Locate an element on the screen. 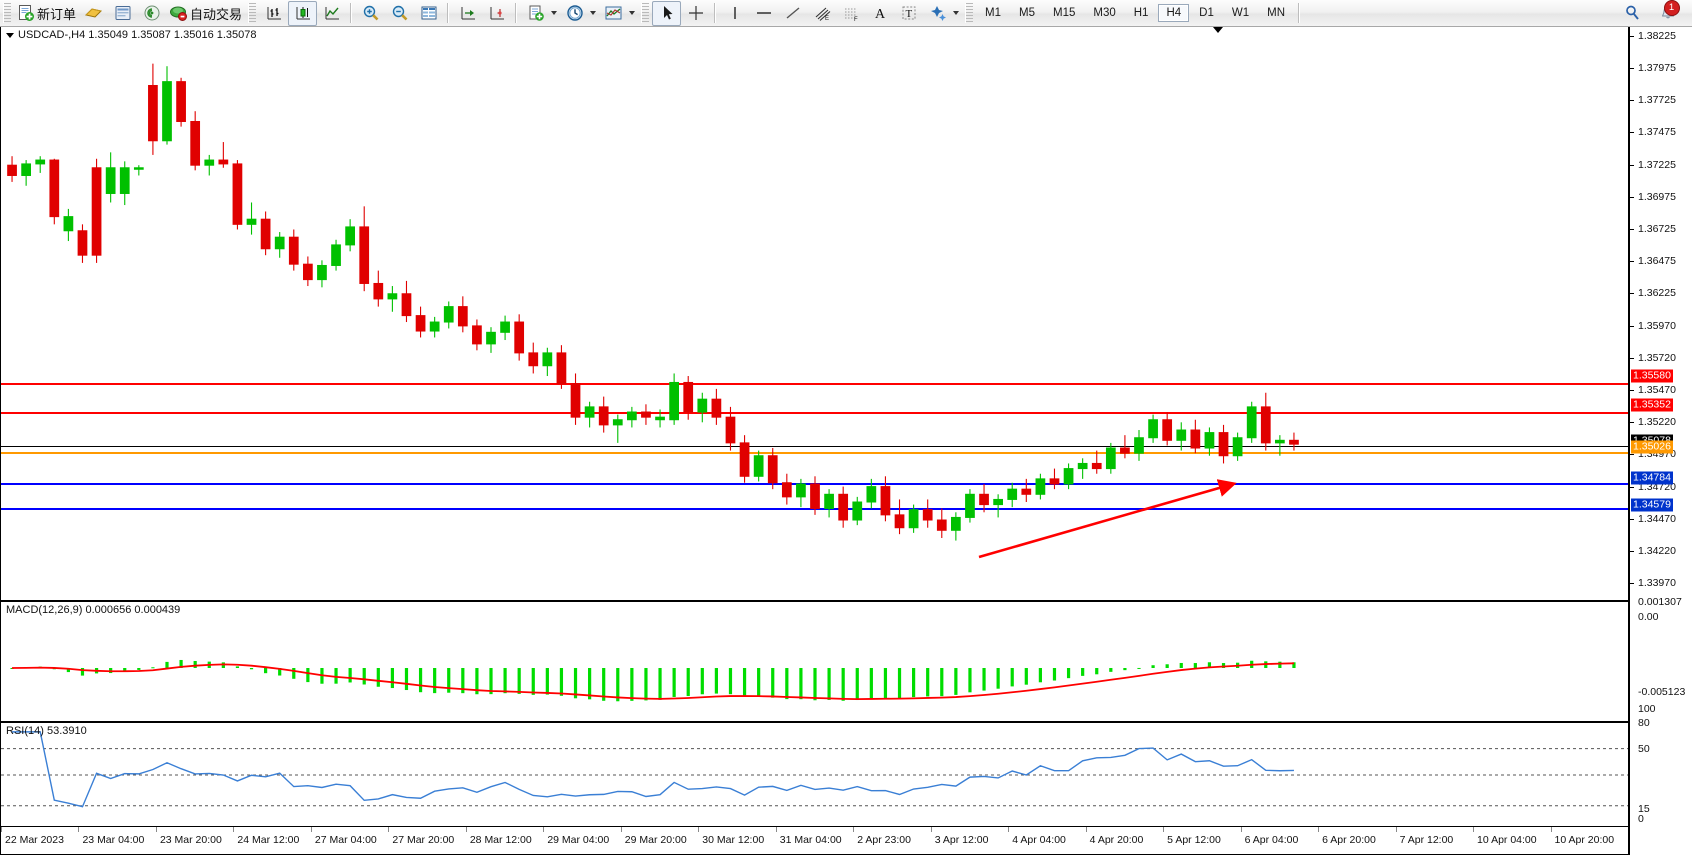 The image size is (1692, 855). timeframe-group: M1 M5 M15 M30 H1 H4 D1 W1 MN is located at coordinates (1135, 13).